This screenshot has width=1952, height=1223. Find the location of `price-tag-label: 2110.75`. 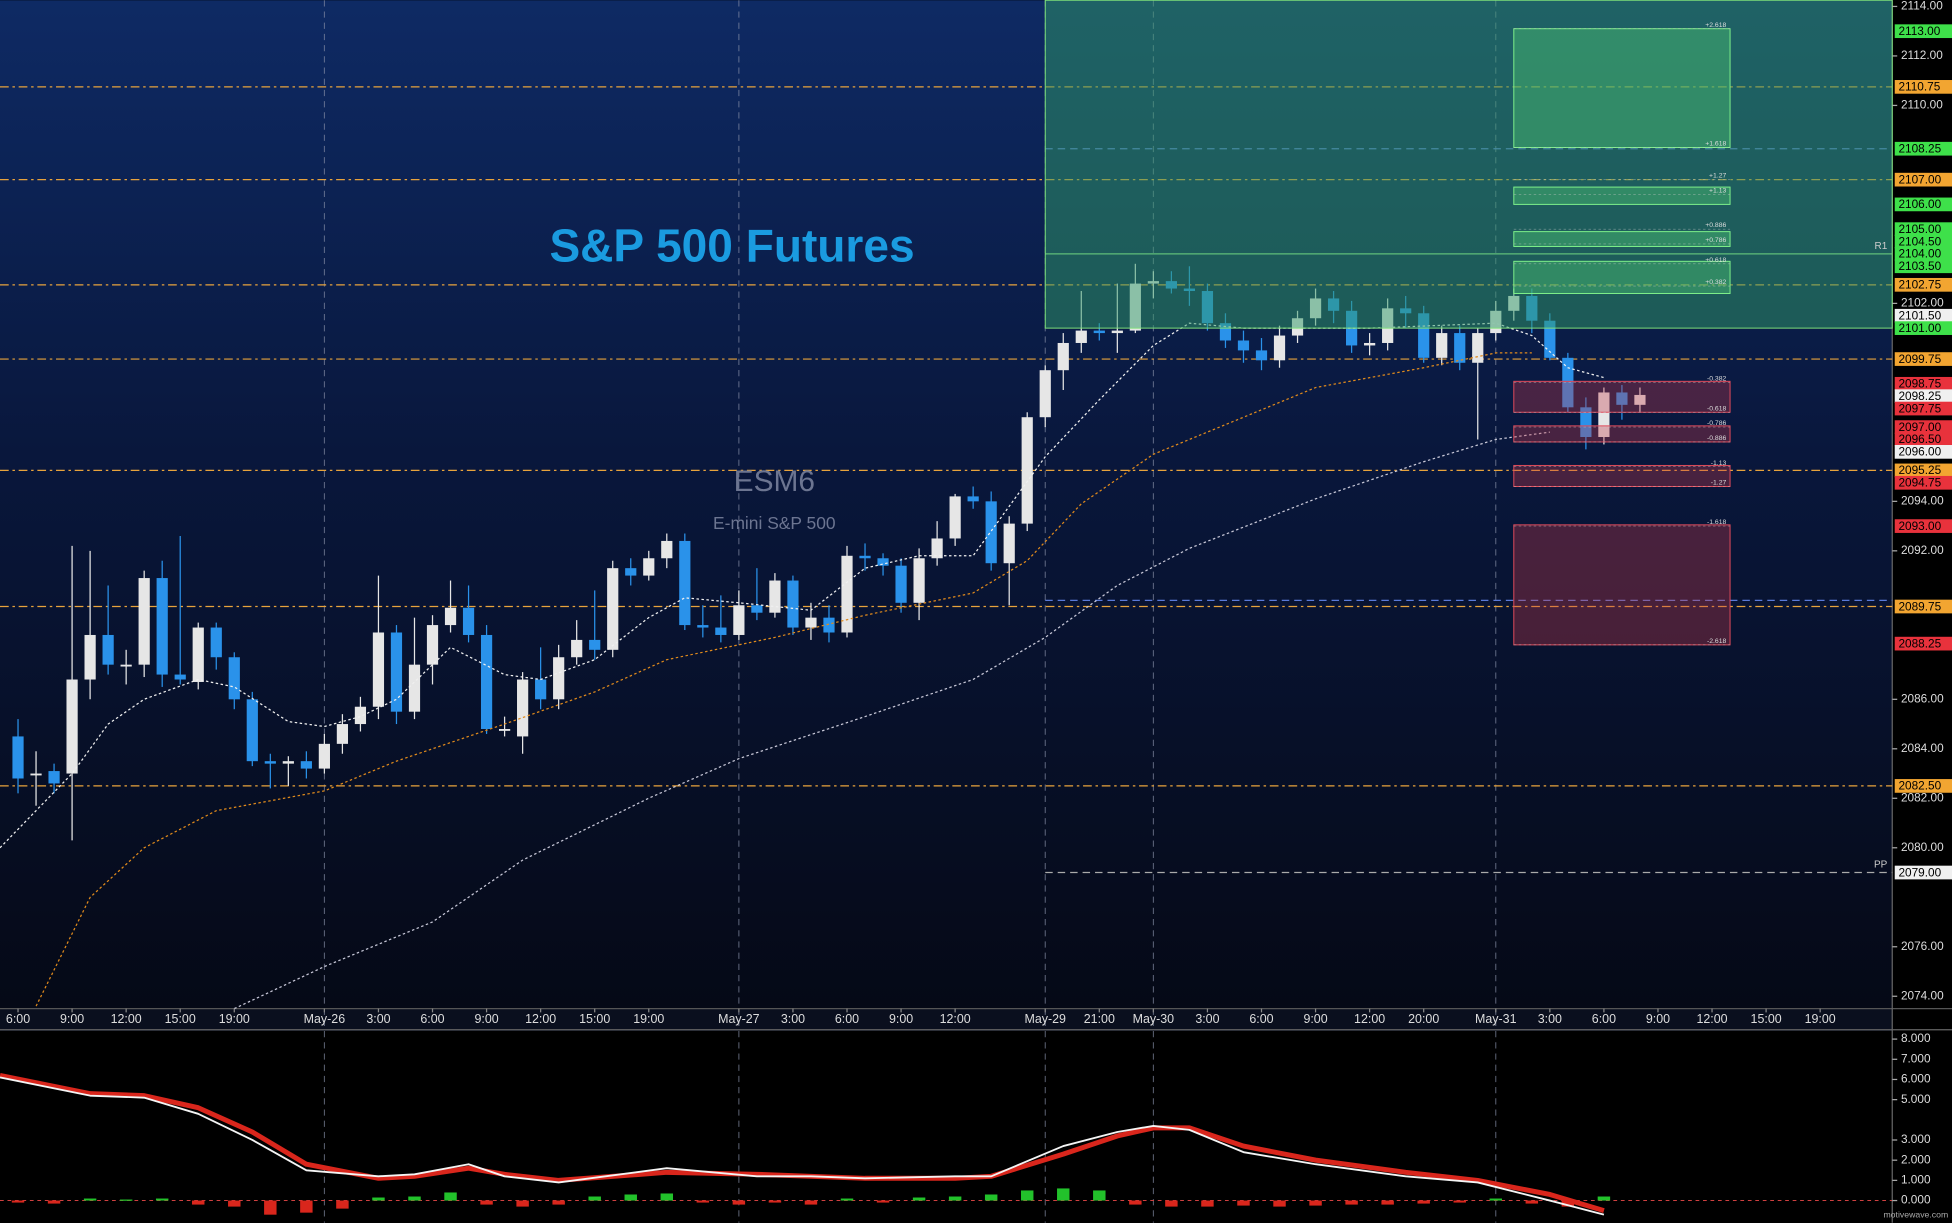

price-tag-label: 2110.75 is located at coordinates (1919, 87).